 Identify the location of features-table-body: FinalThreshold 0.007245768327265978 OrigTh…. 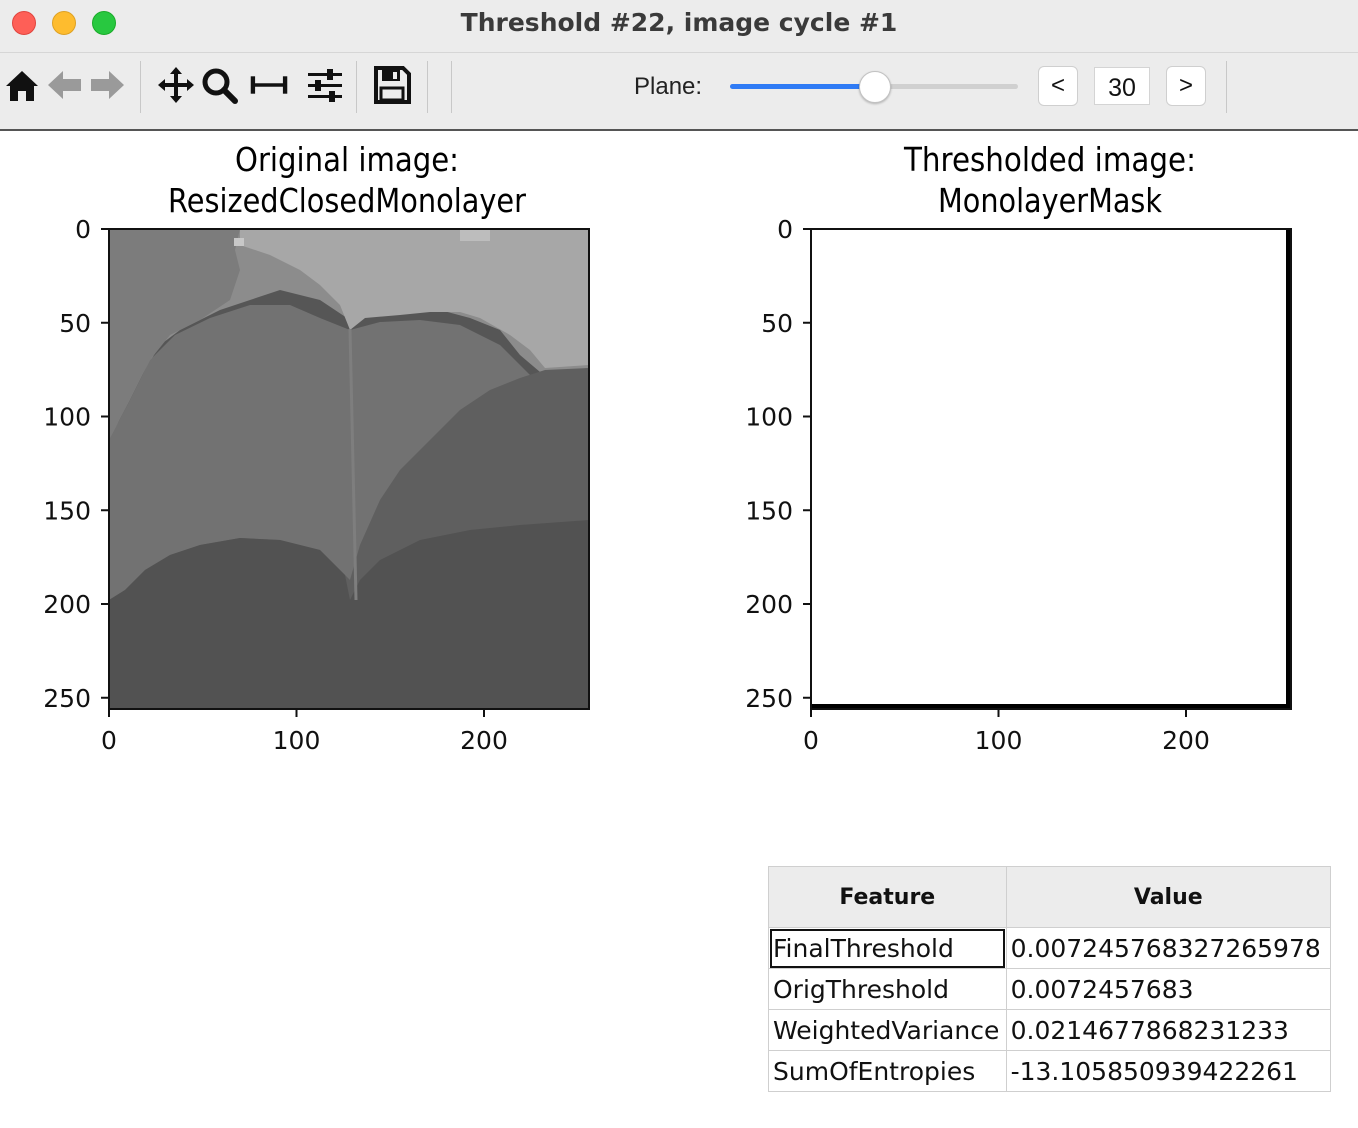
(1050, 1009).